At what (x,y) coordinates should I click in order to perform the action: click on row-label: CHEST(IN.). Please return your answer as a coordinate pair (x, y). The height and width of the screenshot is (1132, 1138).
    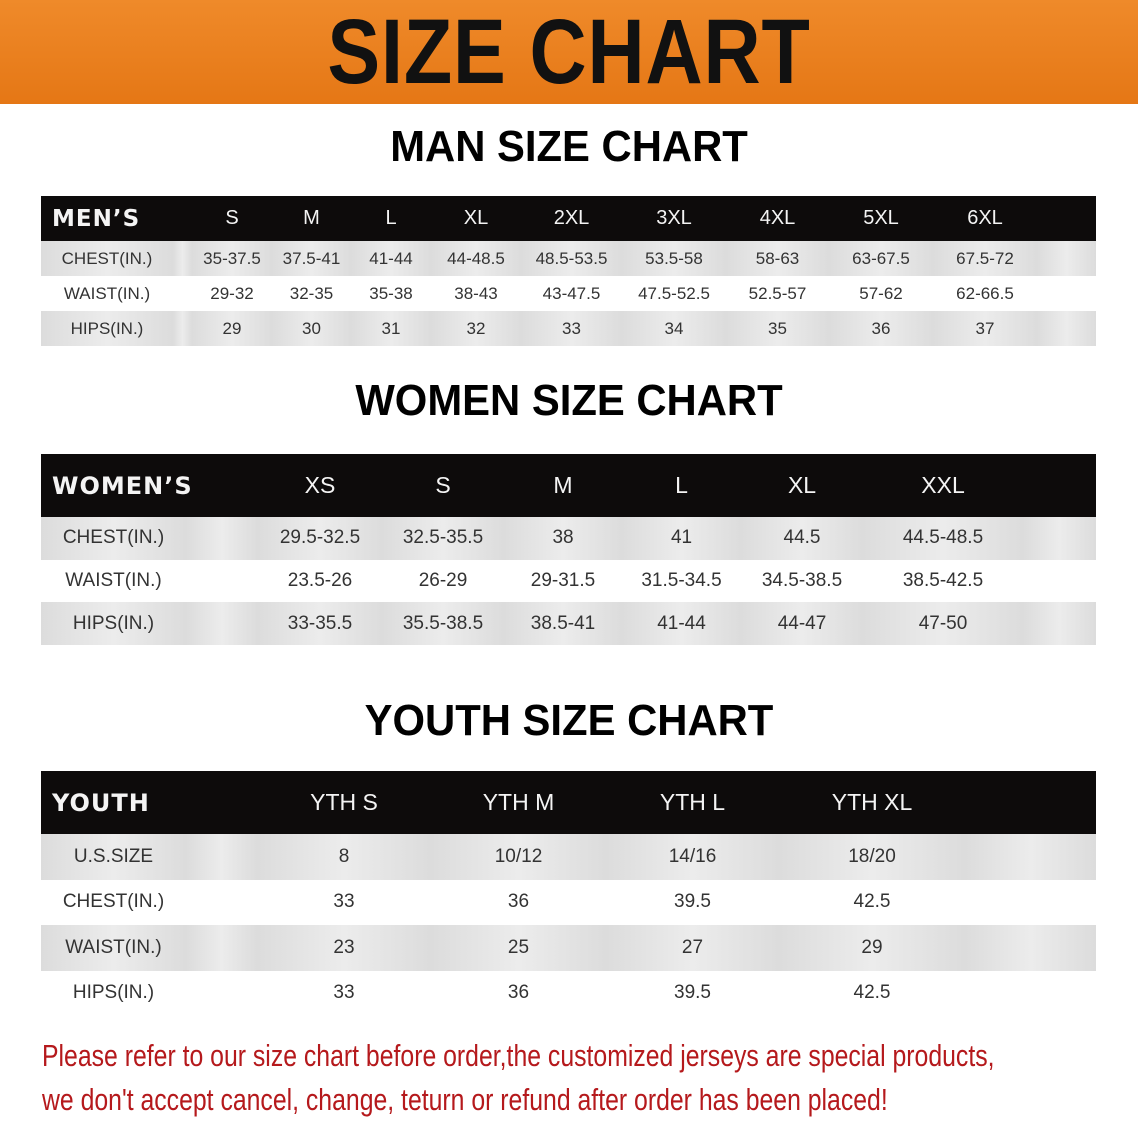
    Looking at the image, I should click on (107, 258).